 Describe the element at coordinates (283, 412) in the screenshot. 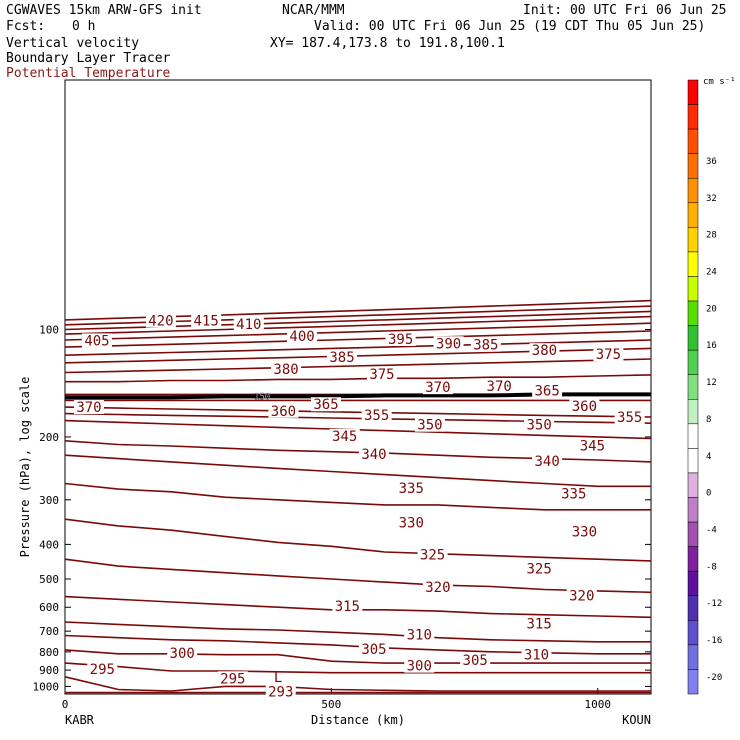

I see `contour-label: 360` at that location.